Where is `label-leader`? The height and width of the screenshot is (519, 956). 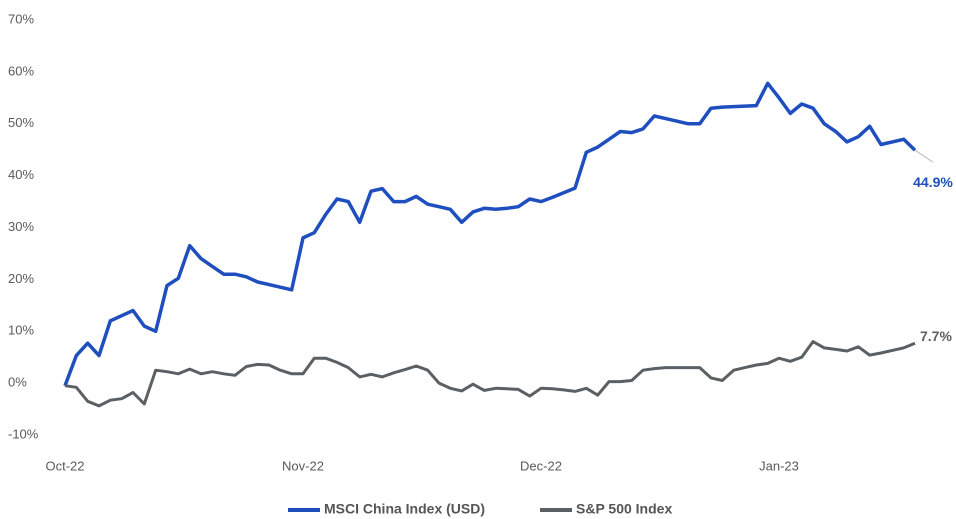 label-leader is located at coordinates (924, 156).